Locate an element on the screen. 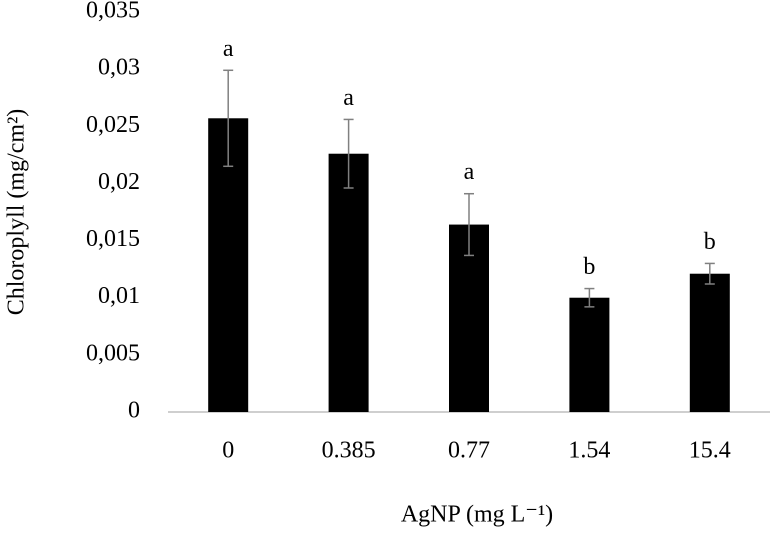 The height and width of the screenshot is (533, 775). y-tick-label: 0 is located at coordinates (134, 411).